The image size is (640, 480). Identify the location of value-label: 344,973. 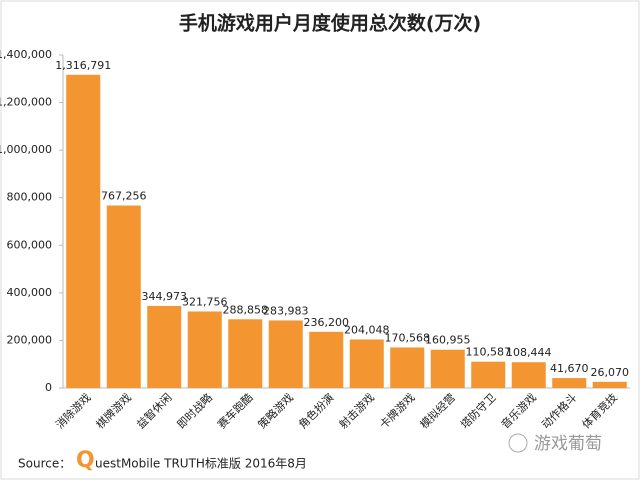
(165, 296).